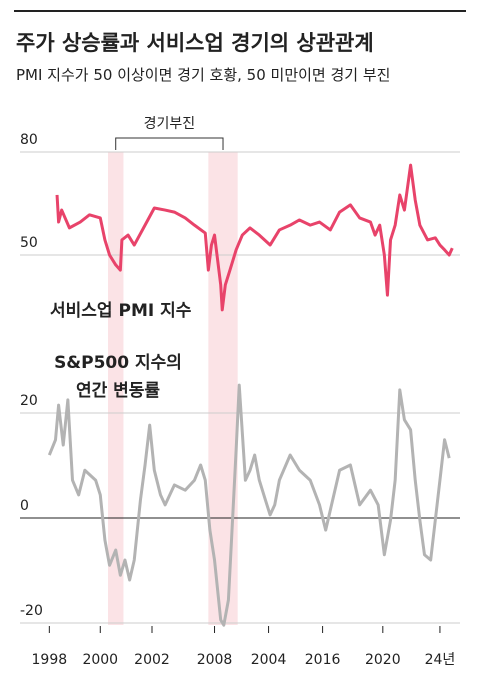  What do you see at coordinates (440, 660) in the screenshot?
I see `x-tick-label: 24년` at bounding box center [440, 660].